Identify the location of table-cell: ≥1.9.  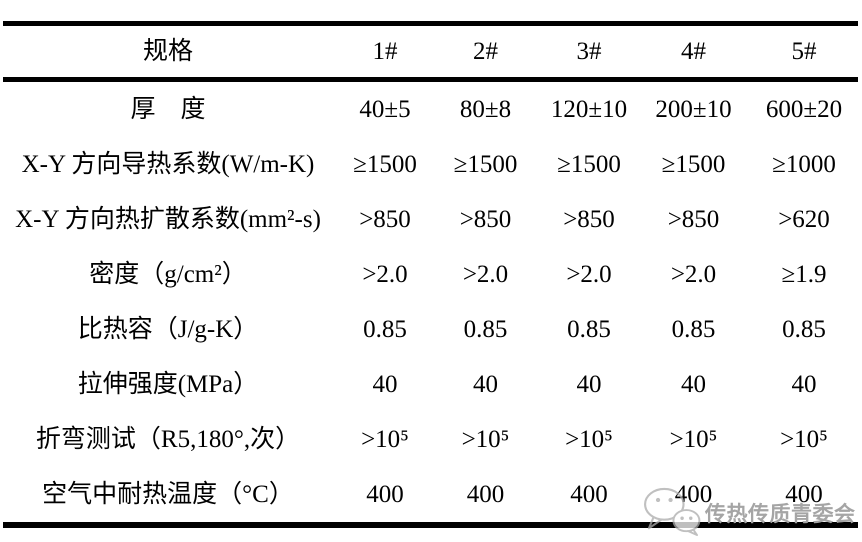
(804, 274).